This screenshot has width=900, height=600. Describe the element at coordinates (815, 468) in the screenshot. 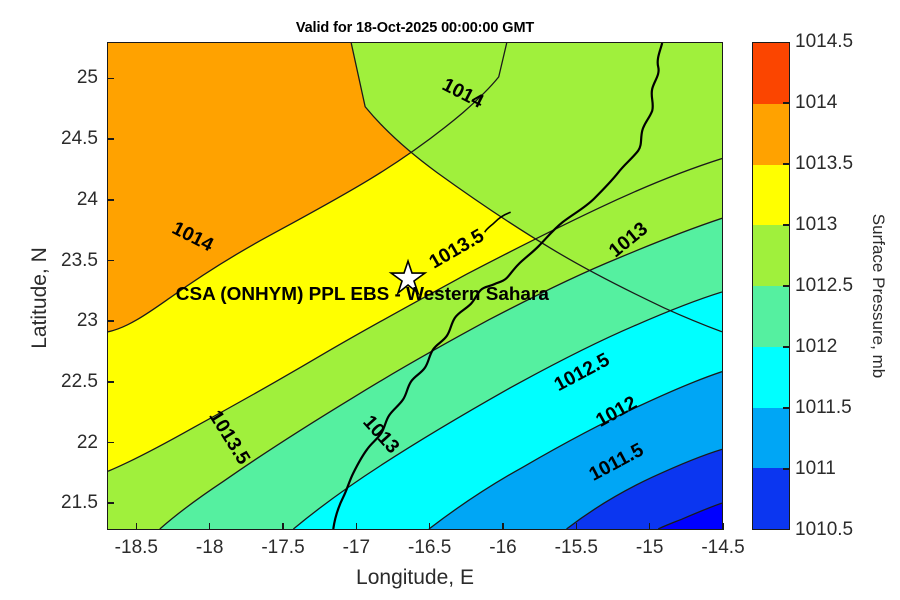

I see `colorbar-tick-label: 1011` at that location.